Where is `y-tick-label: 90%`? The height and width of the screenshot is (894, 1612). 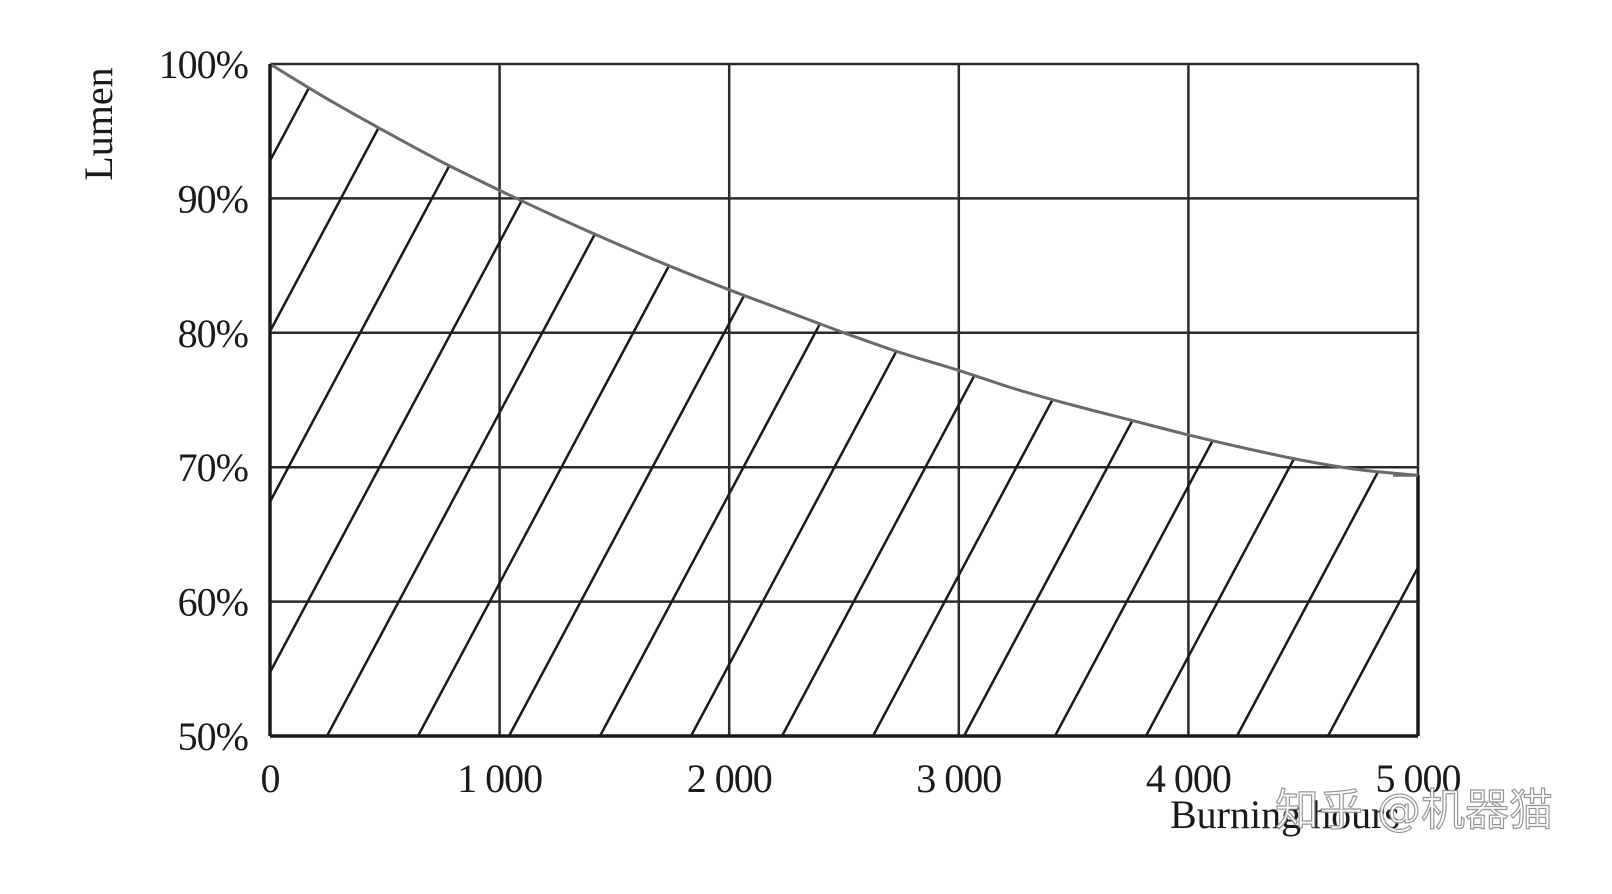 y-tick-label: 90% is located at coordinates (213, 198).